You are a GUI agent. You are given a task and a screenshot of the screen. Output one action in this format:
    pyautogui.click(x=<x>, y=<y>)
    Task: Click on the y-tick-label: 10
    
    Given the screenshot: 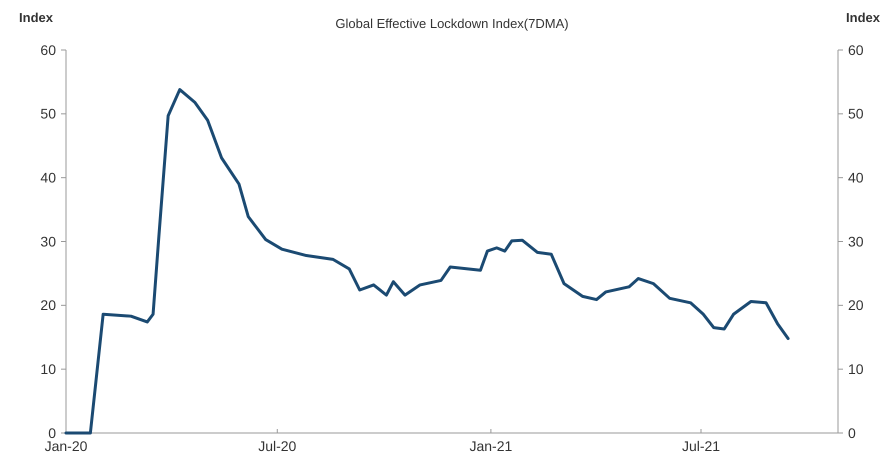 What is the action you would take?
    pyautogui.click(x=48, y=369)
    